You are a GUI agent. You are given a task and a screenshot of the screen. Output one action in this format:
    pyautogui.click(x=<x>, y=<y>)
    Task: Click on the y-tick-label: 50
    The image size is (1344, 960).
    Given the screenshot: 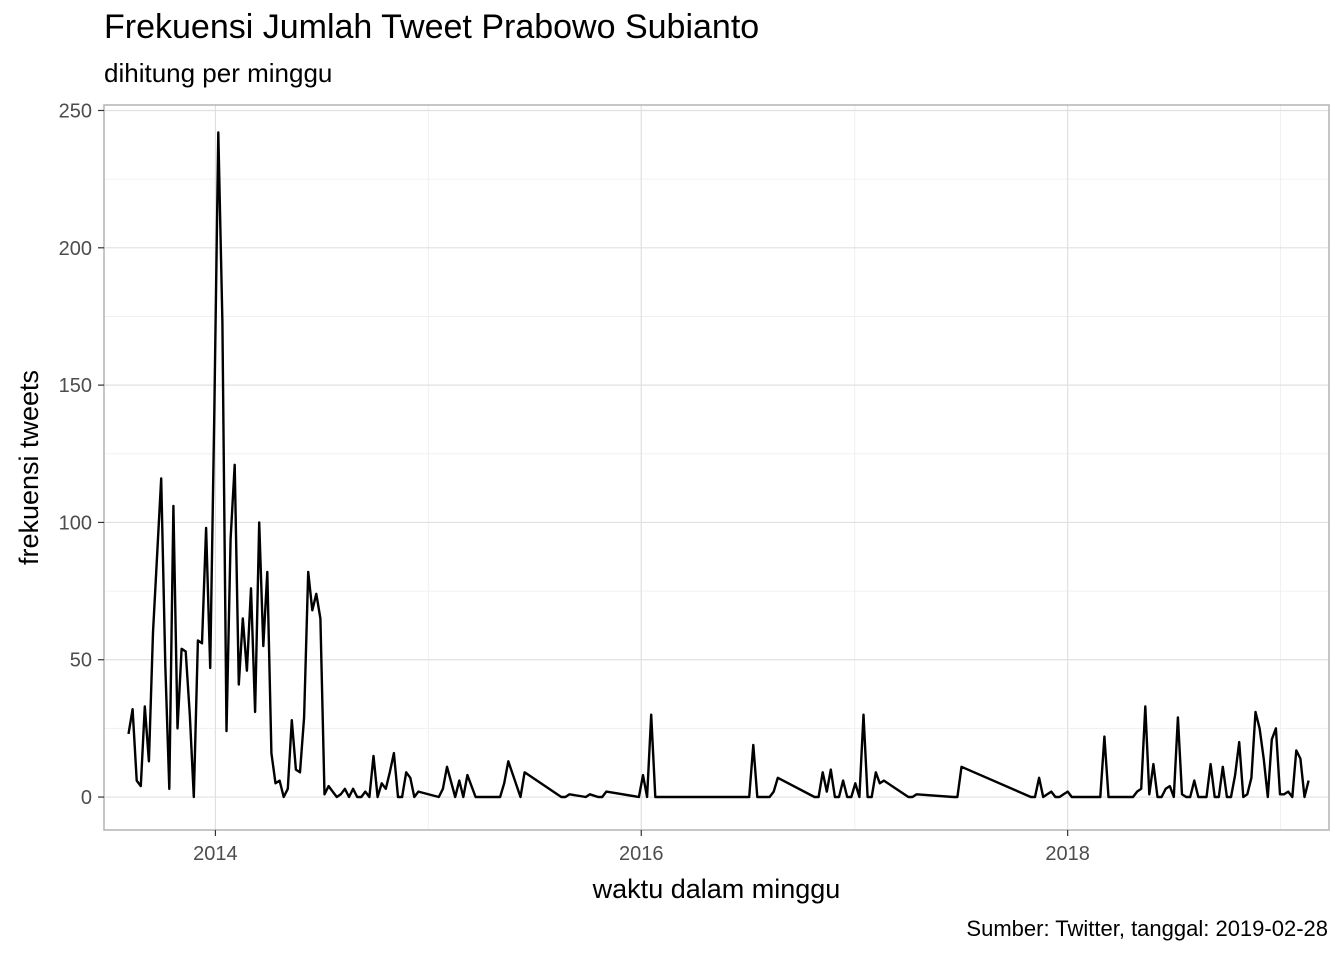 What is the action you would take?
    pyautogui.click(x=81, y=661)
    